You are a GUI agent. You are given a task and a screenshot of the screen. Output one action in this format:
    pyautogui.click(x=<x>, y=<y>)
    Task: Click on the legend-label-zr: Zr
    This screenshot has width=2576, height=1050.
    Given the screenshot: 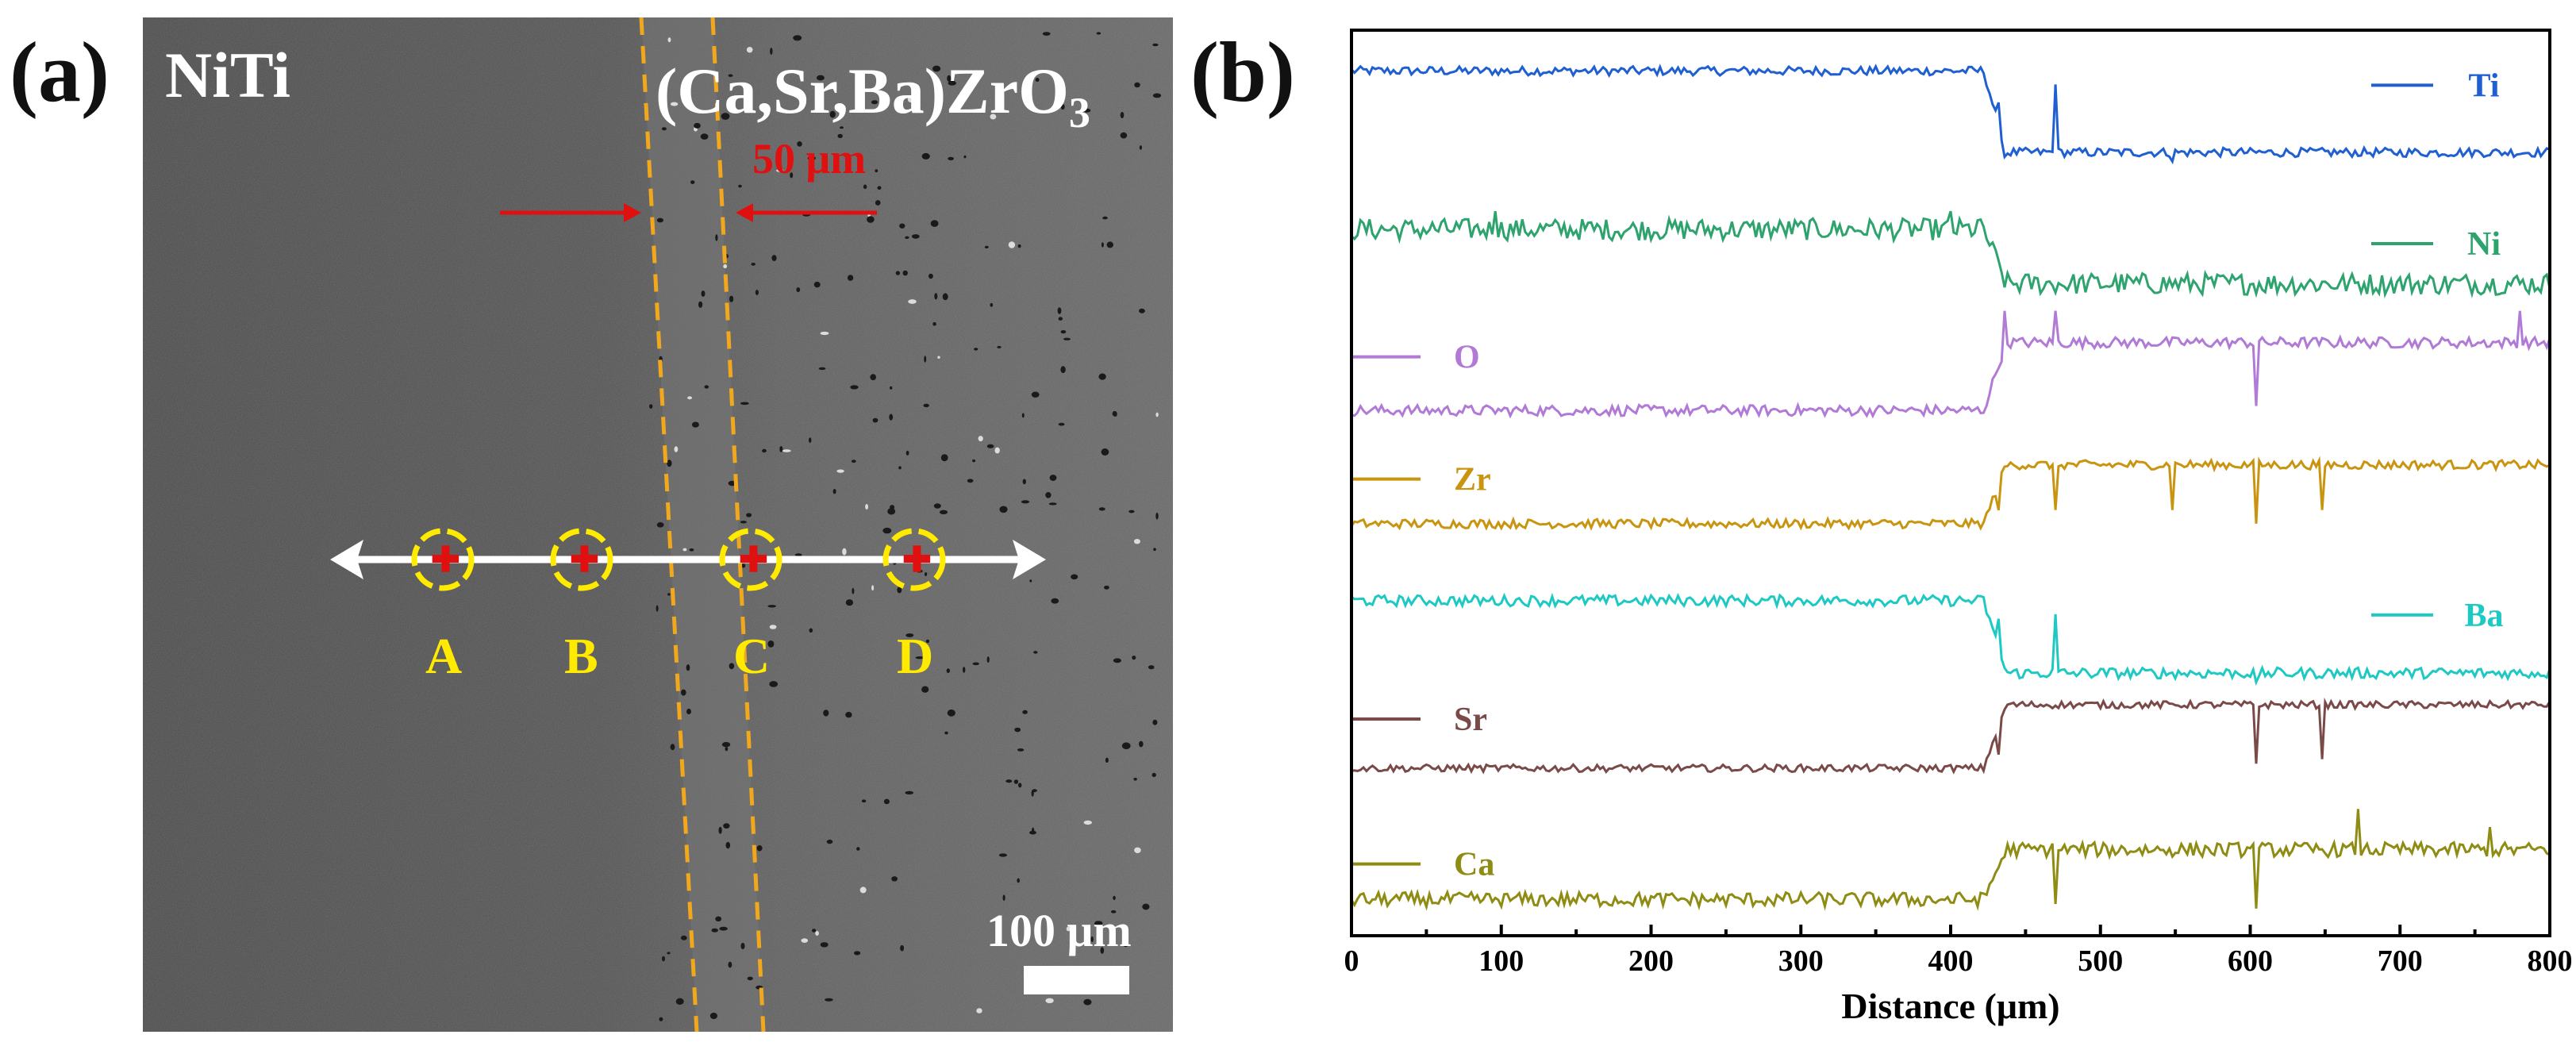 What is the action you would take?
    pyautogui.click(x=1472, y=480)
    